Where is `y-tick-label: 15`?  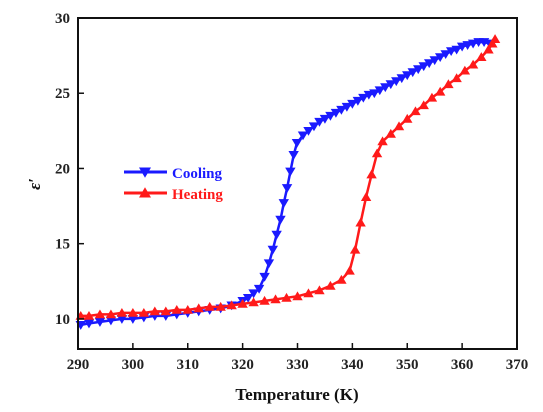 y-tick-label: 15 is located at coordinates (62, 245).